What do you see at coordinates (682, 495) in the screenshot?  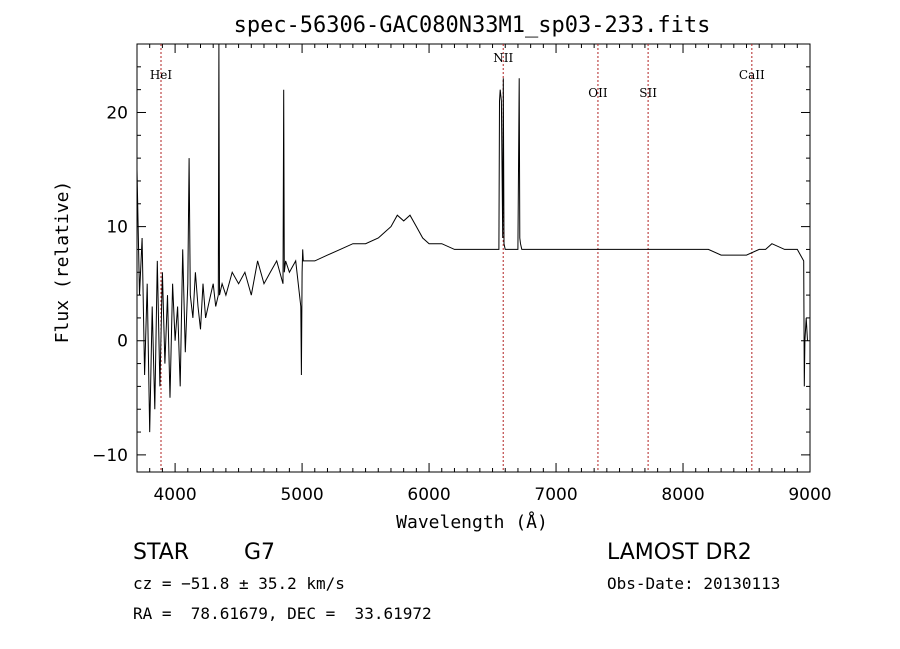 I see `x-tick-label: 8000` at bounding box center [682, 495].